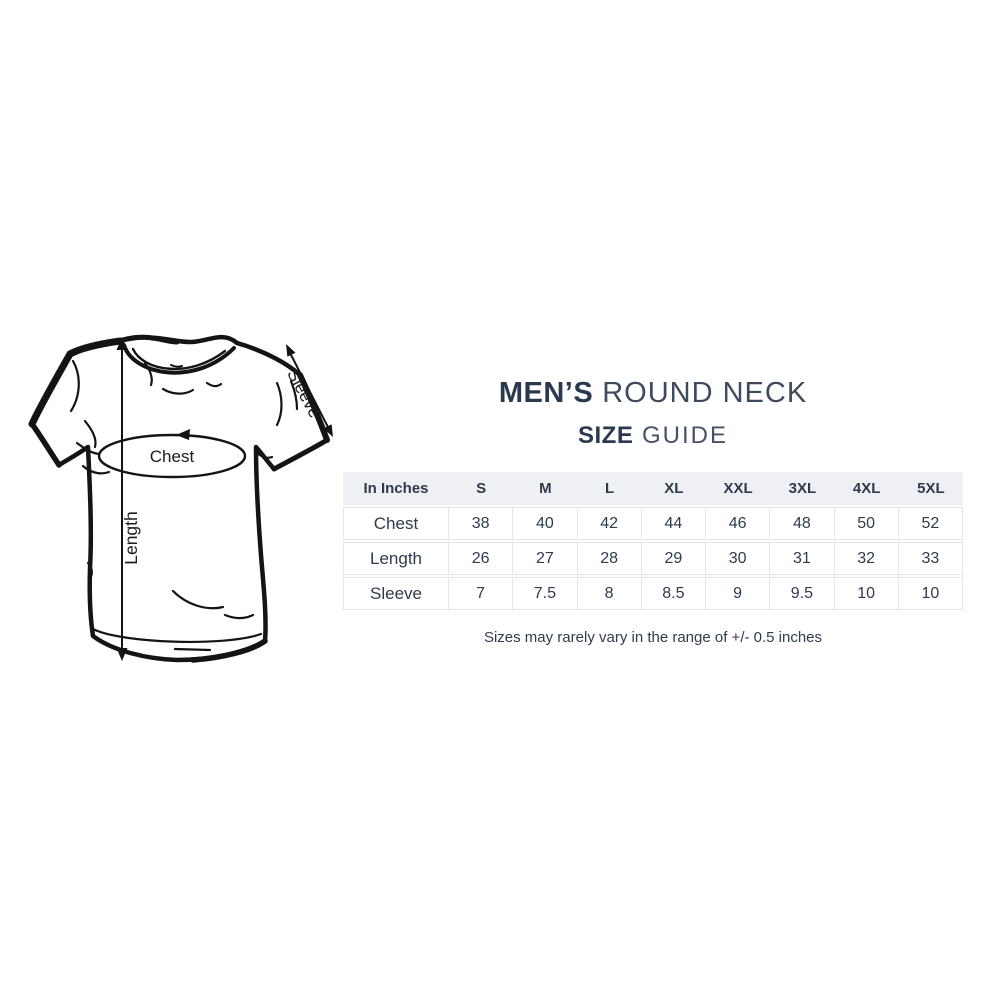 Image resolution: width=1000 pixels, height=1000 pixels. Describe the element at coordinates (609, 523) in the screenshot. I see `chest-value-l: 42` at that location.